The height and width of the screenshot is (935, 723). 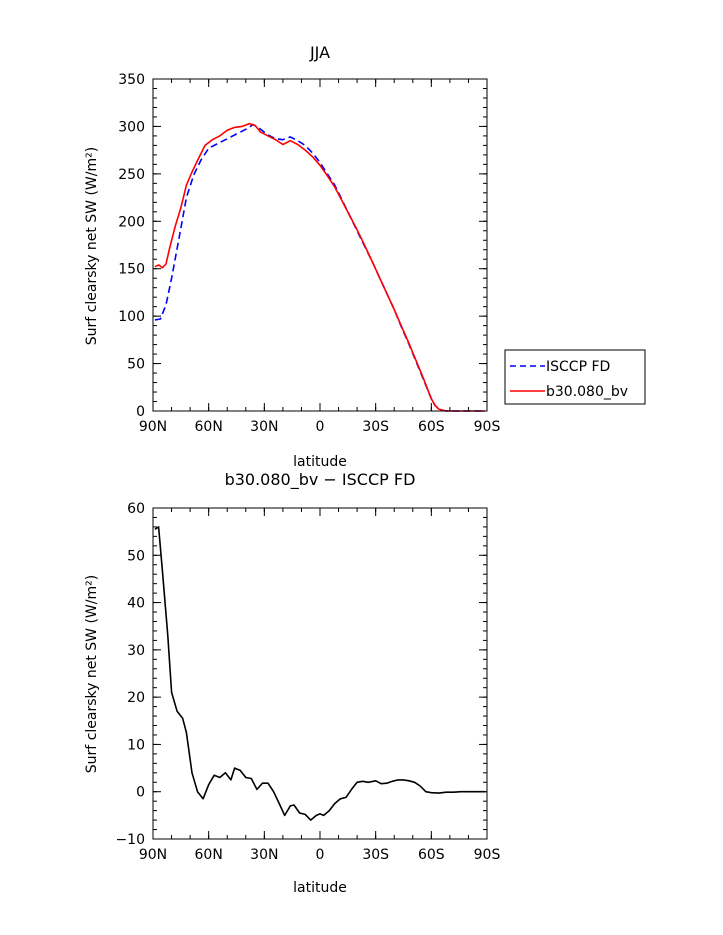 I want to click on y-tick-label: 200, so click(x=131, y=222).